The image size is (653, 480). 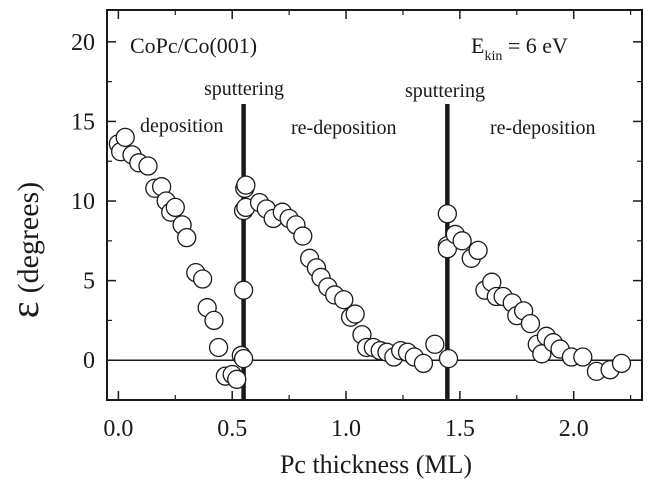 I want to click on y-tick-label: 5, so click(x=89, y=282).